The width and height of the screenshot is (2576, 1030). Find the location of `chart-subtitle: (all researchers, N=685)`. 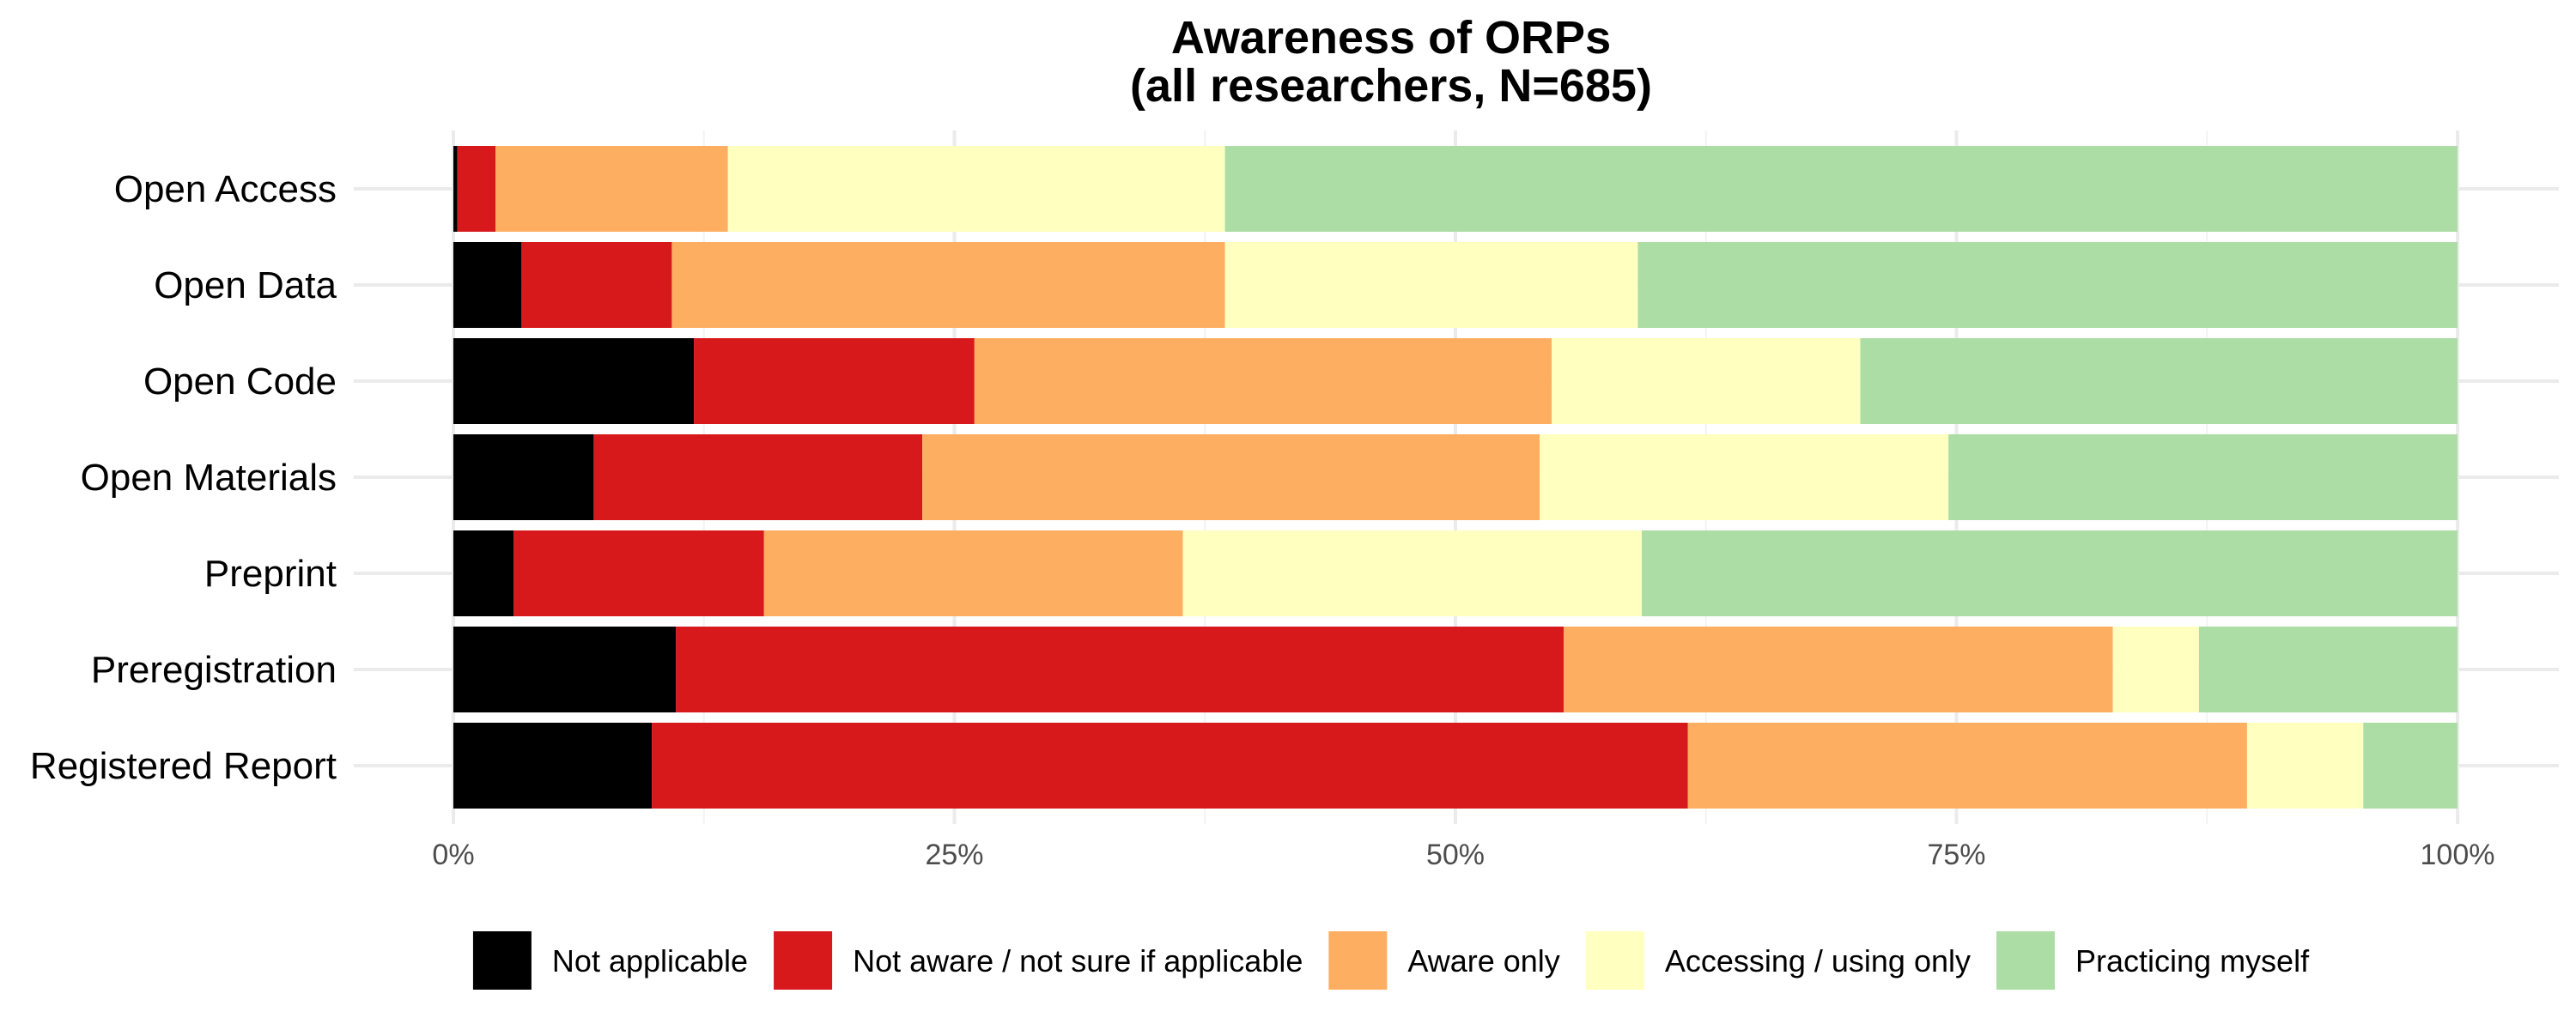

chart-subtitle: (all researchers, N=685) is located at coordinates (1391, 86).